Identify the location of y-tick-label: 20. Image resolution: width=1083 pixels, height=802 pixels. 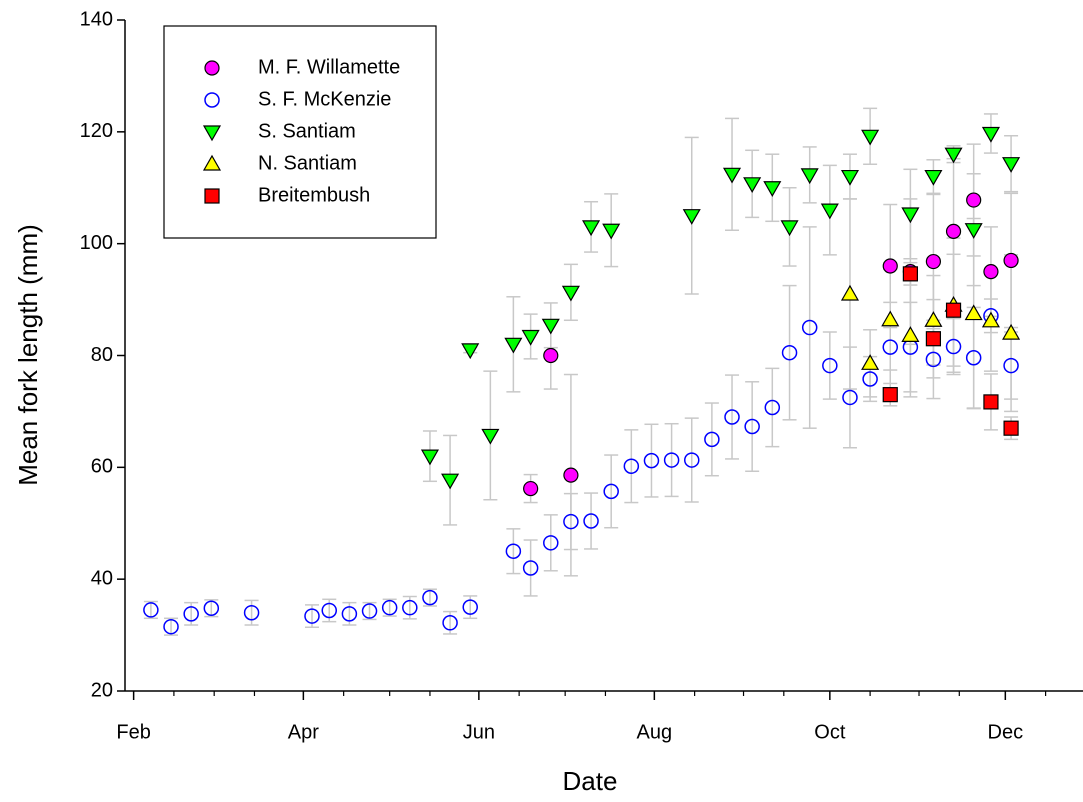
(102, 690).